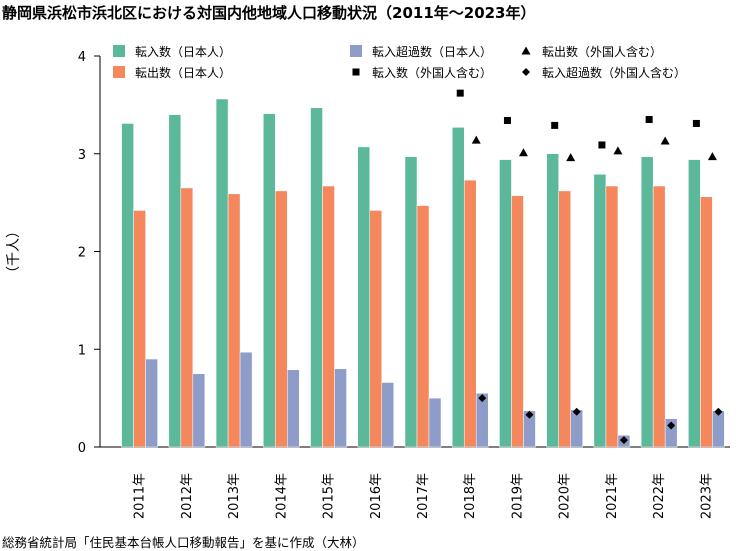 Image resolution: width=750 pixels, height=551 pixels. I want to click on legend-label: 転入超過数（日本人）, so click(432, 51).